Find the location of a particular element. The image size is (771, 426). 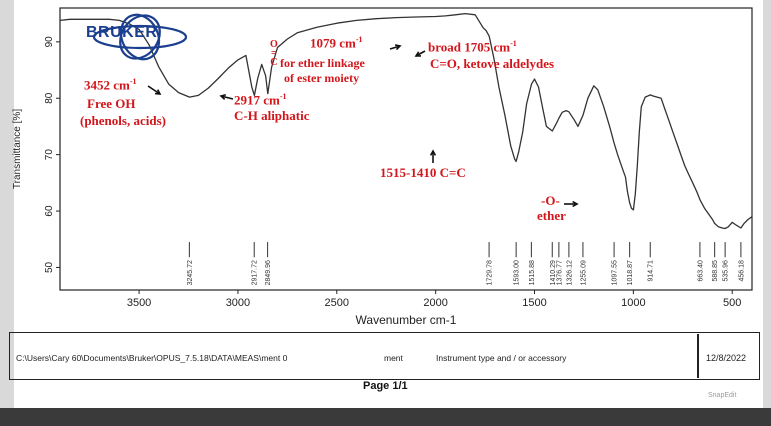

peak-label: 1376.77 is located at coordinates (559, 272).